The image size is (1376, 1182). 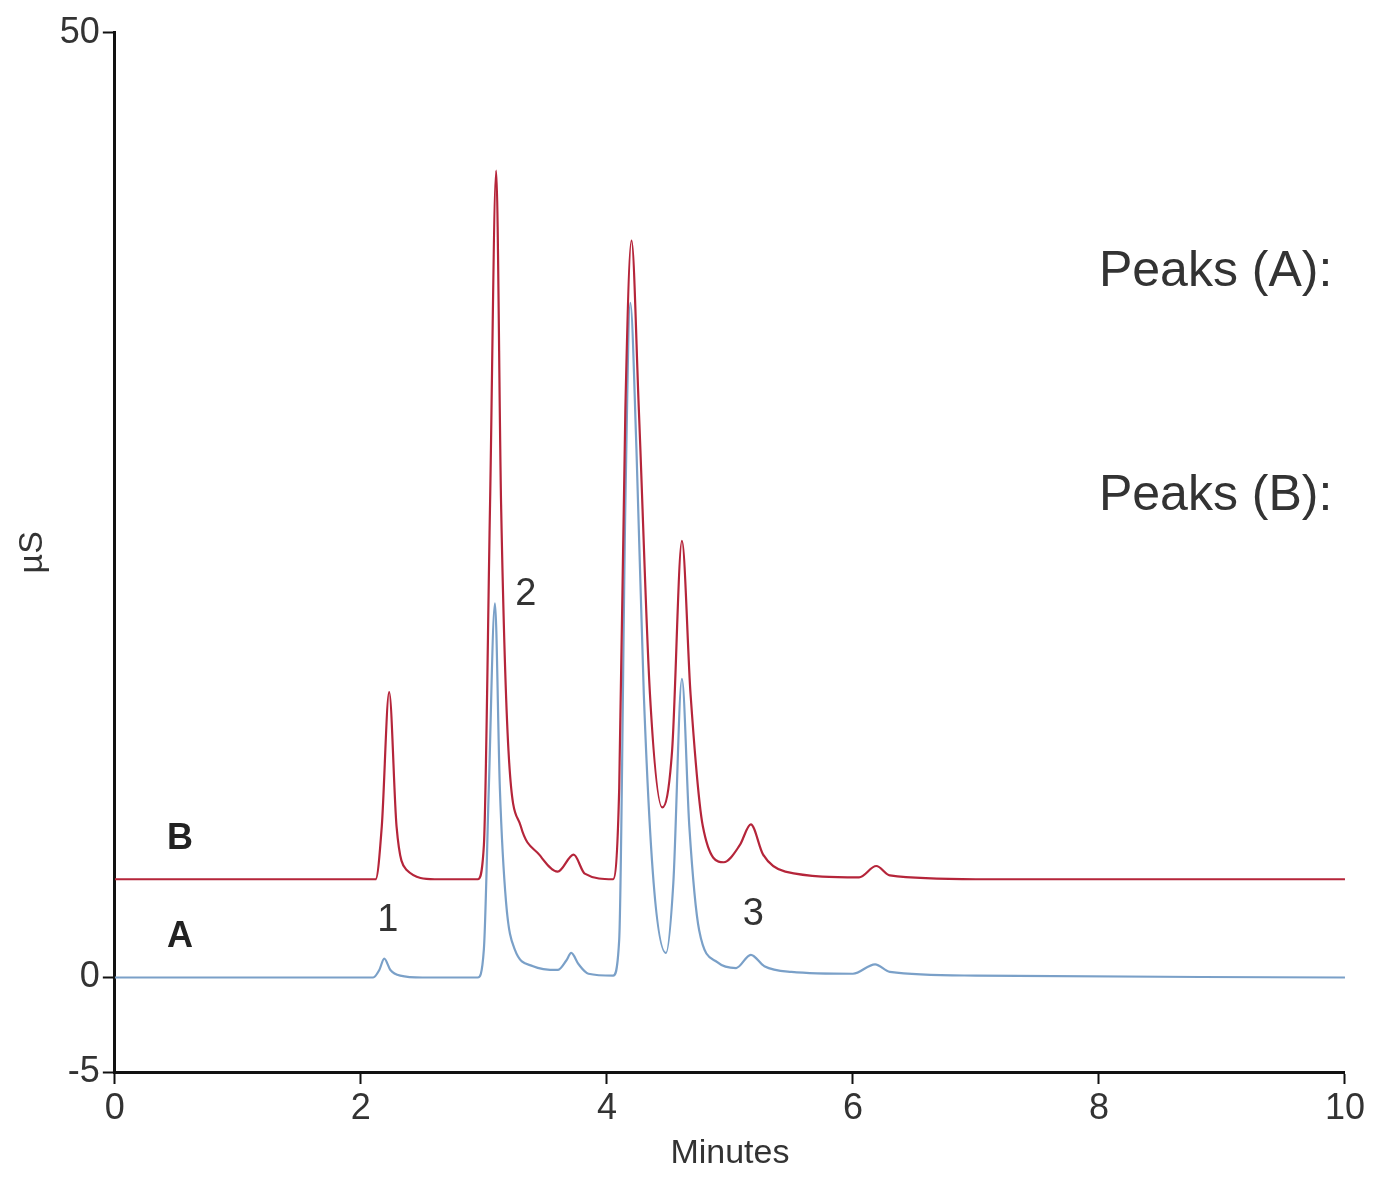 I want to click on annotation: 2, so click(x=526, y=592).